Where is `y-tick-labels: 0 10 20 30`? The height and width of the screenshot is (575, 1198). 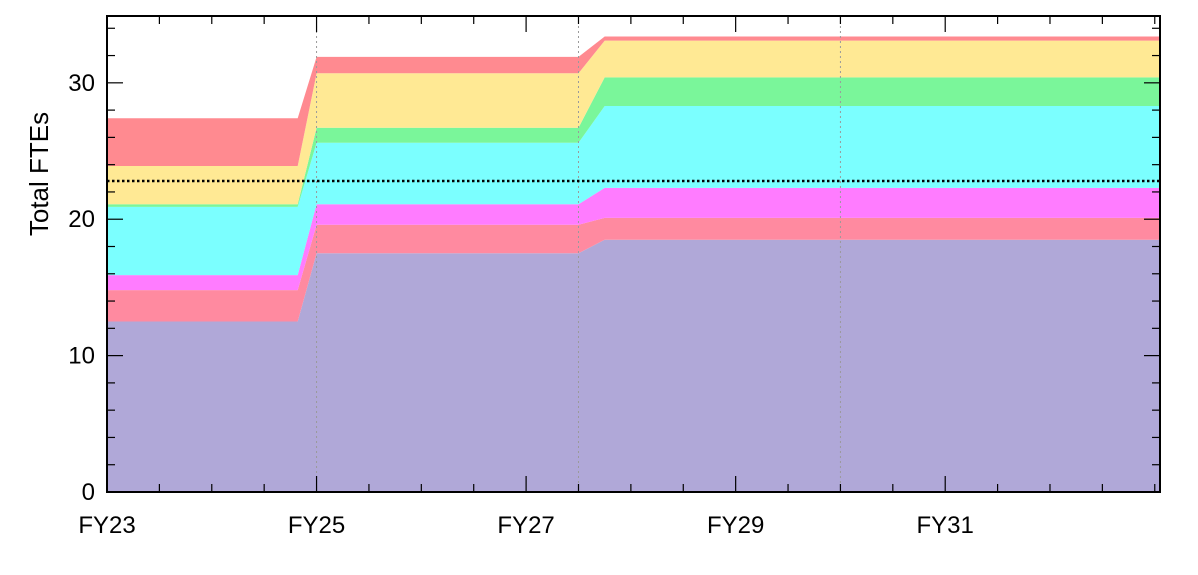 y-tick-labels: 0 10 20 30 is located at coordinates (81, 288).